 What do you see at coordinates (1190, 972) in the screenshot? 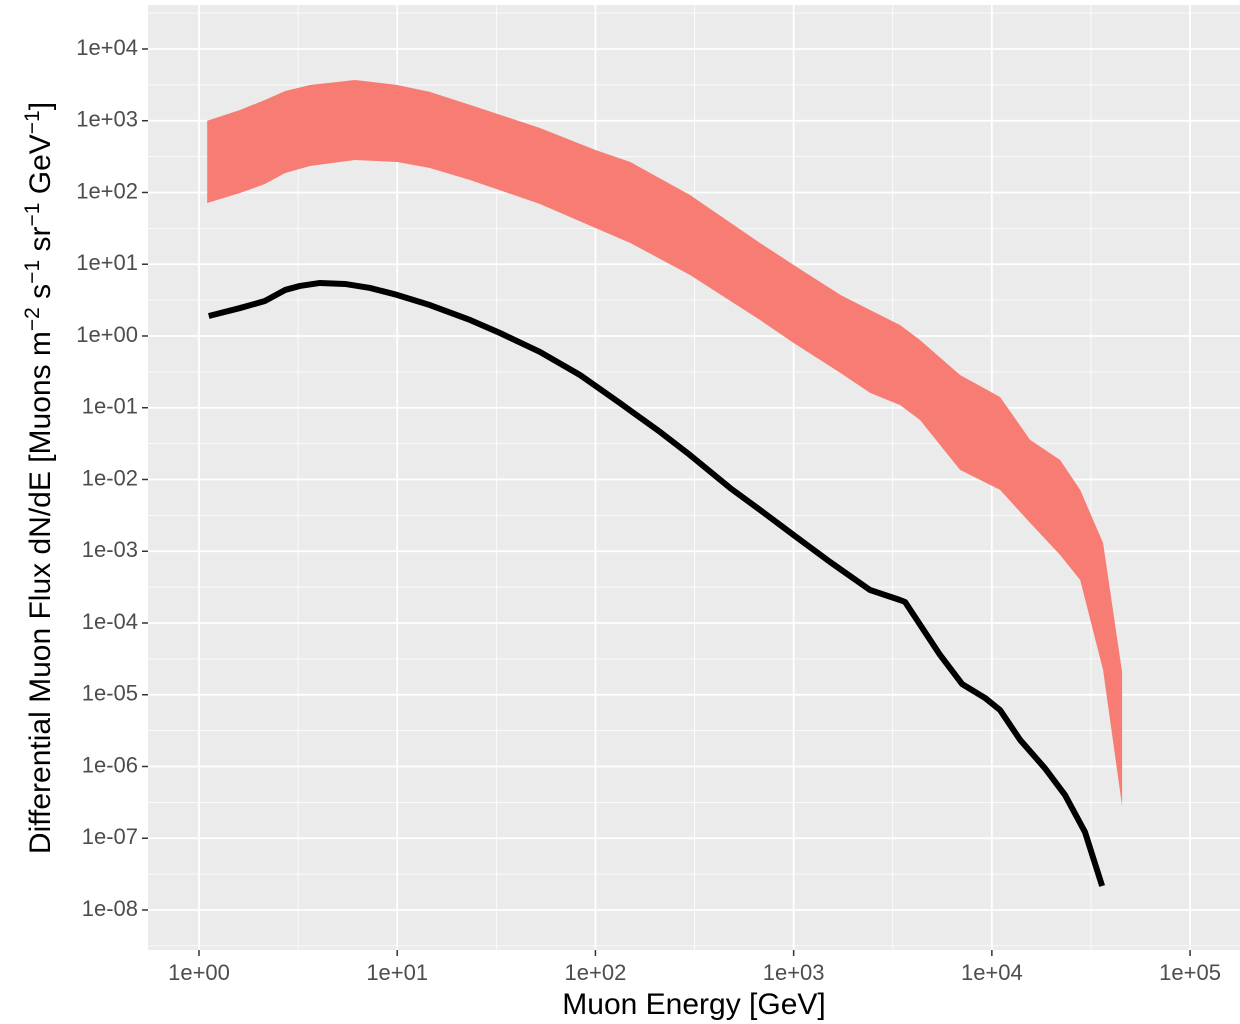
I see `x-tick-label: 1e+05` at bounding box center [1190, 972].